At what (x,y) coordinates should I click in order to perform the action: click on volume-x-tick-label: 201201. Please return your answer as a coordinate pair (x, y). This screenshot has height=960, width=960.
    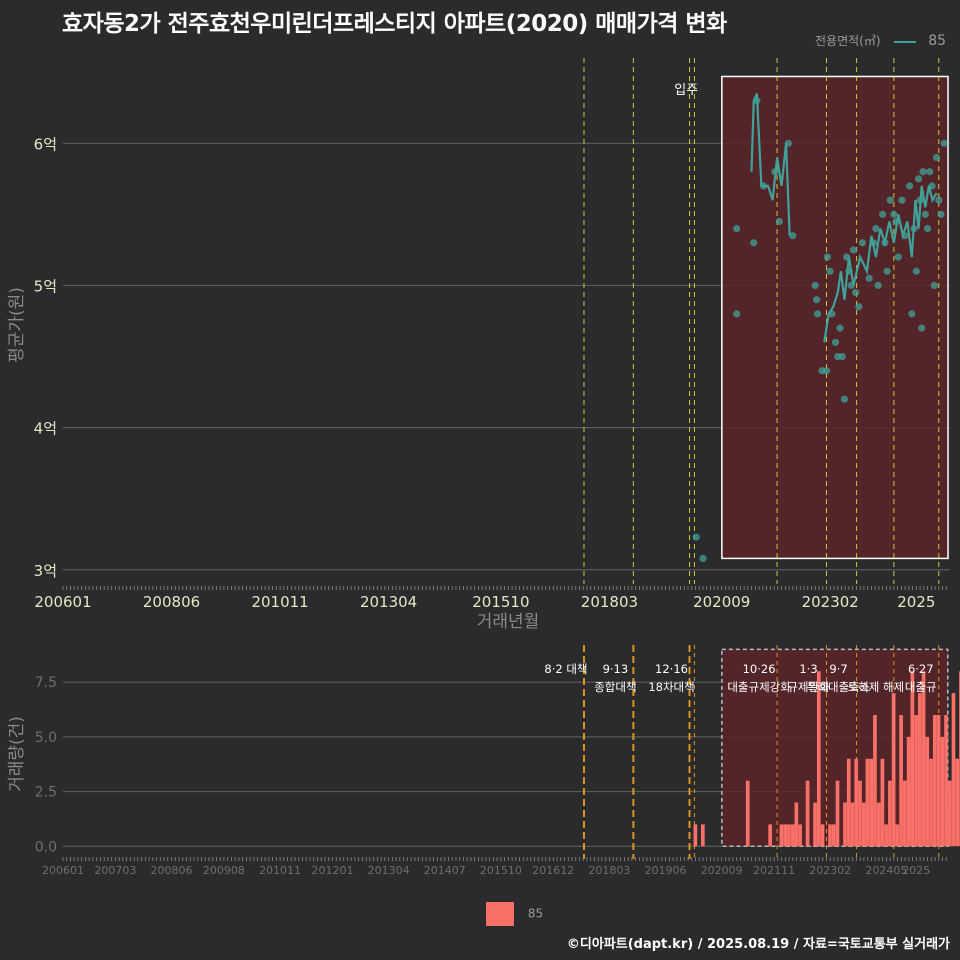
    Looking at the image, I should click on (332, 870).